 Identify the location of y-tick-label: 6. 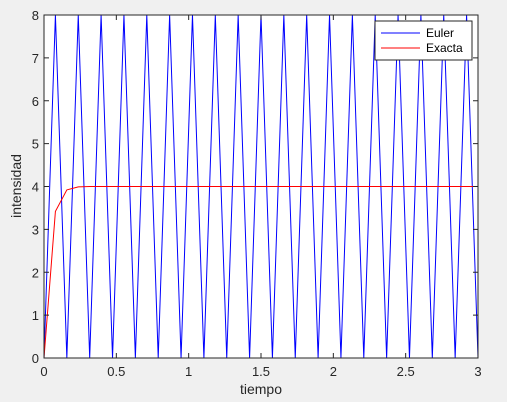
(35, 101).